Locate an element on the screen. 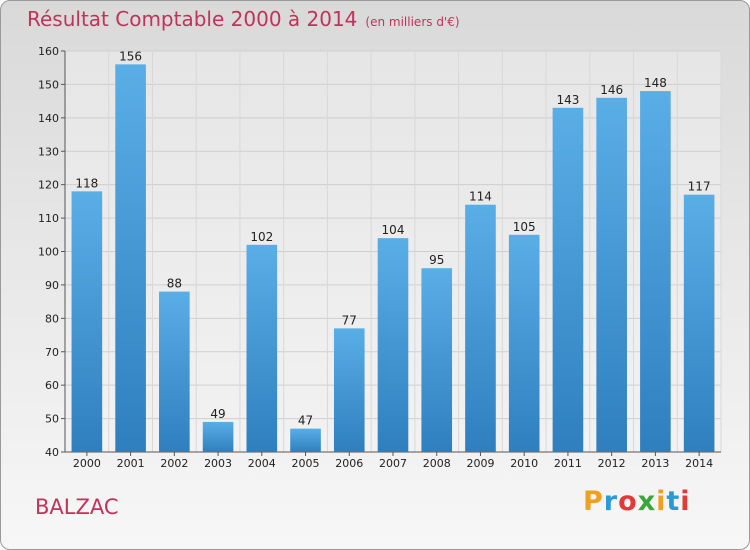 This screenshot has width=750, height=550. bar-value-label: 156 is located at coordinates (130, 56).